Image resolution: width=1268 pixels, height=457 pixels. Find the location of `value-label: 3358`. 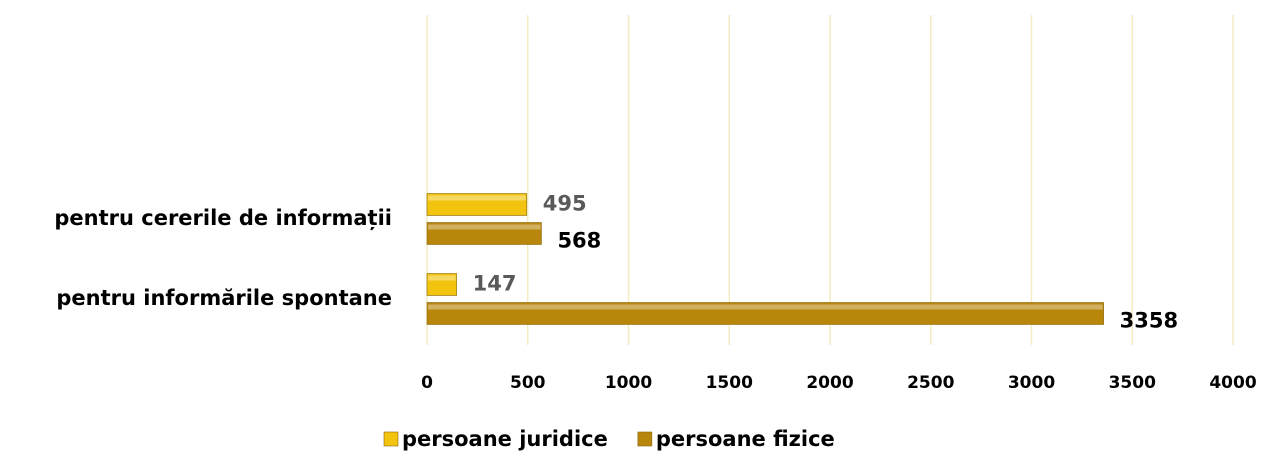

value-label: 3358 is located at coordinates (1149, 321).